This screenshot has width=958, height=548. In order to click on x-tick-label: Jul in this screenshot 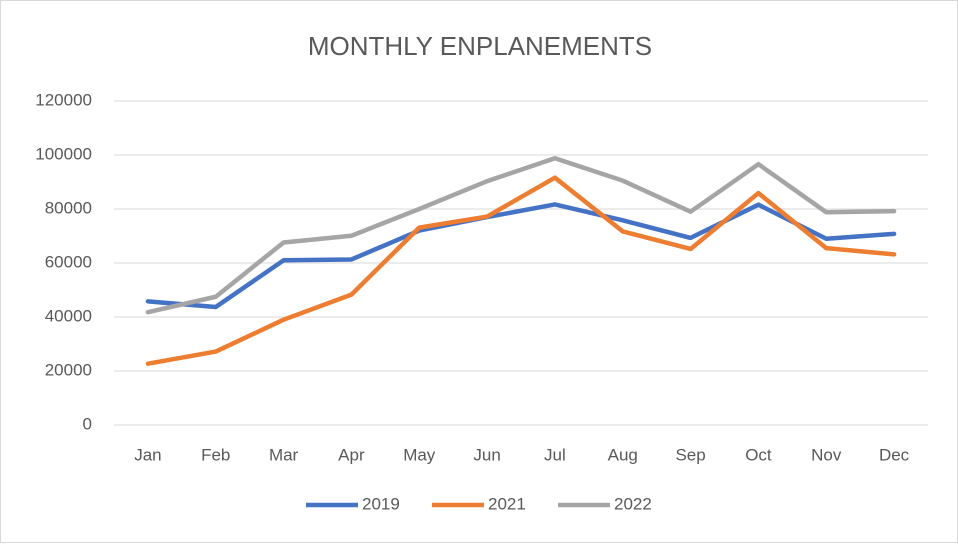, I will do `click(555, 454)`.